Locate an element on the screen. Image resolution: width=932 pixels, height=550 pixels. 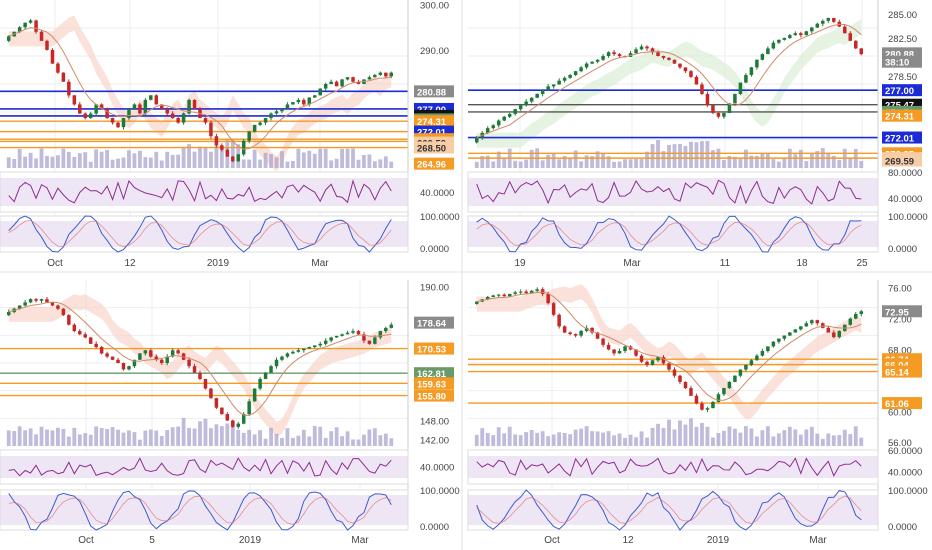
price-tag: 274.31 is located at coordinates (902, 116).